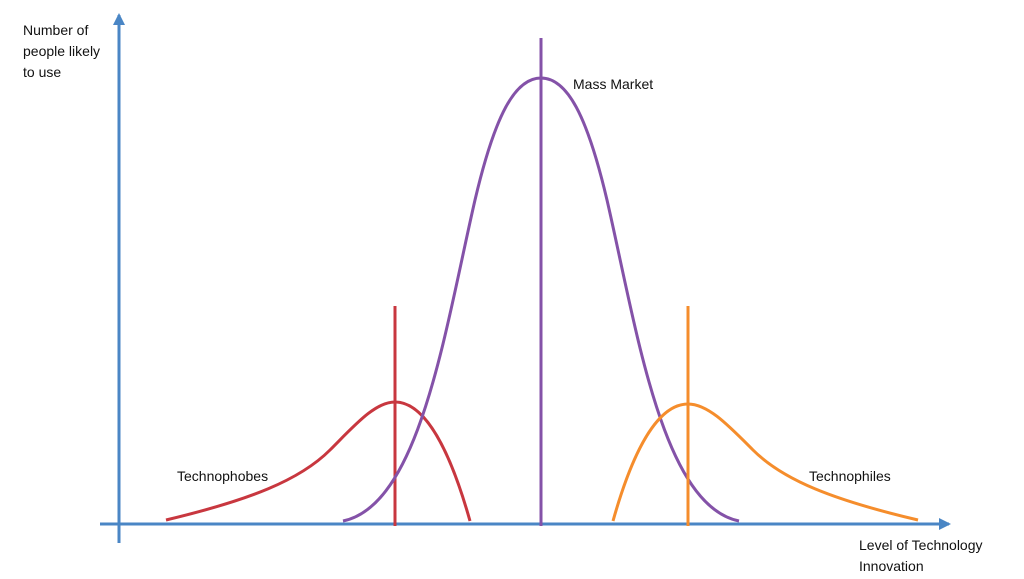  I want to click on mass-market-label: Mass Market, so click(613, 84).